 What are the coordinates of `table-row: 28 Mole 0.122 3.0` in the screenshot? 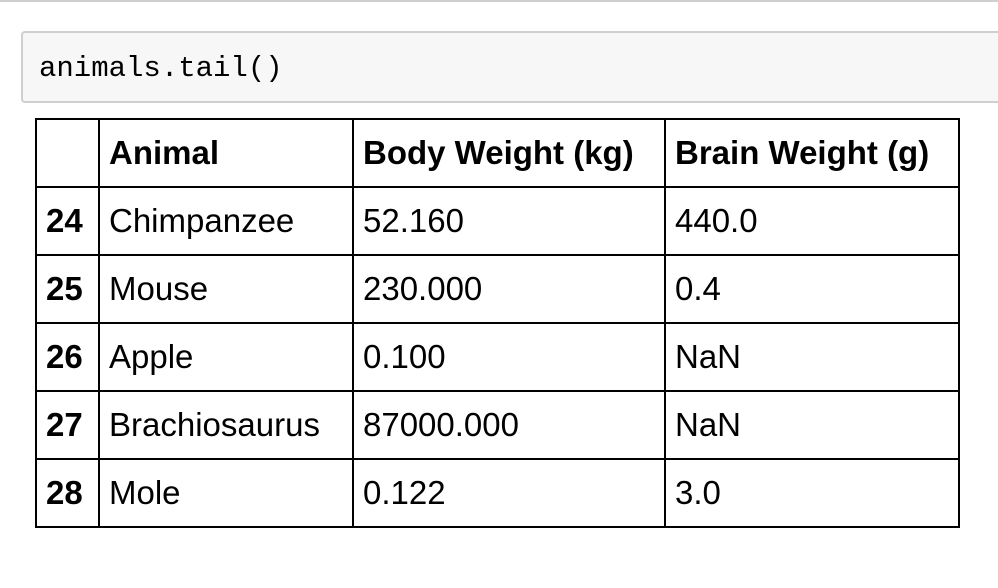 It's located at (497, 493).